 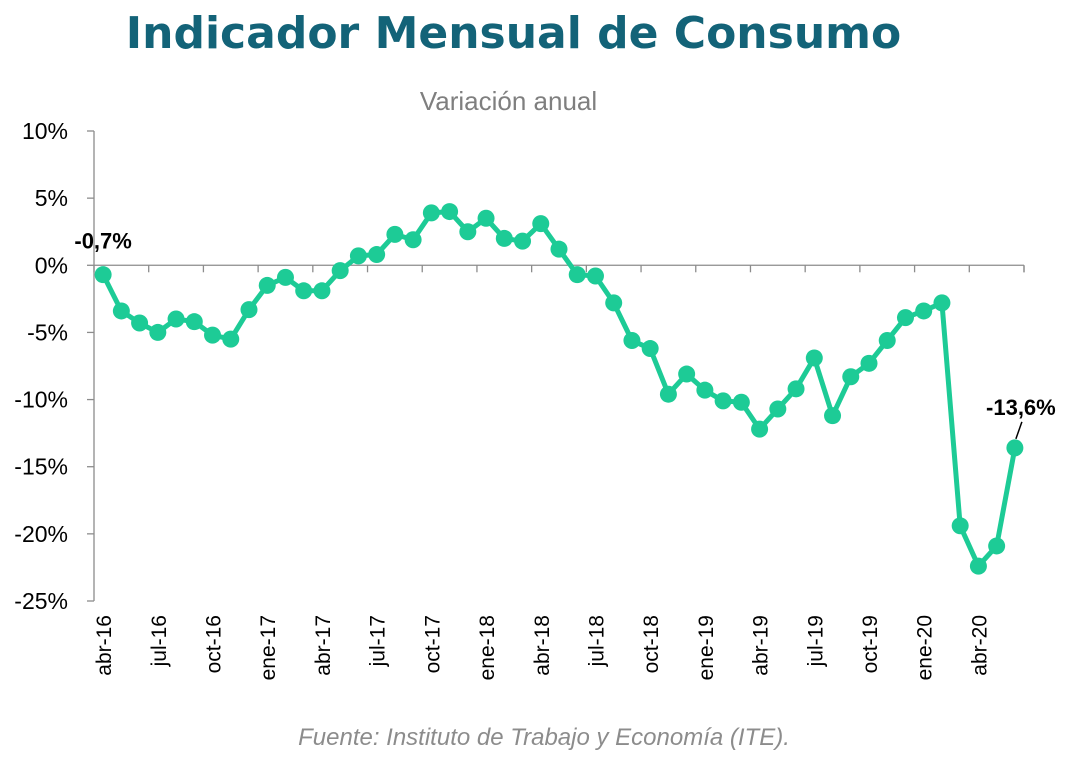 What do you see at coordinates (41, 534) in the screenshot?
I see `y-tick-label: -20%` at bounding box center [41, 534].